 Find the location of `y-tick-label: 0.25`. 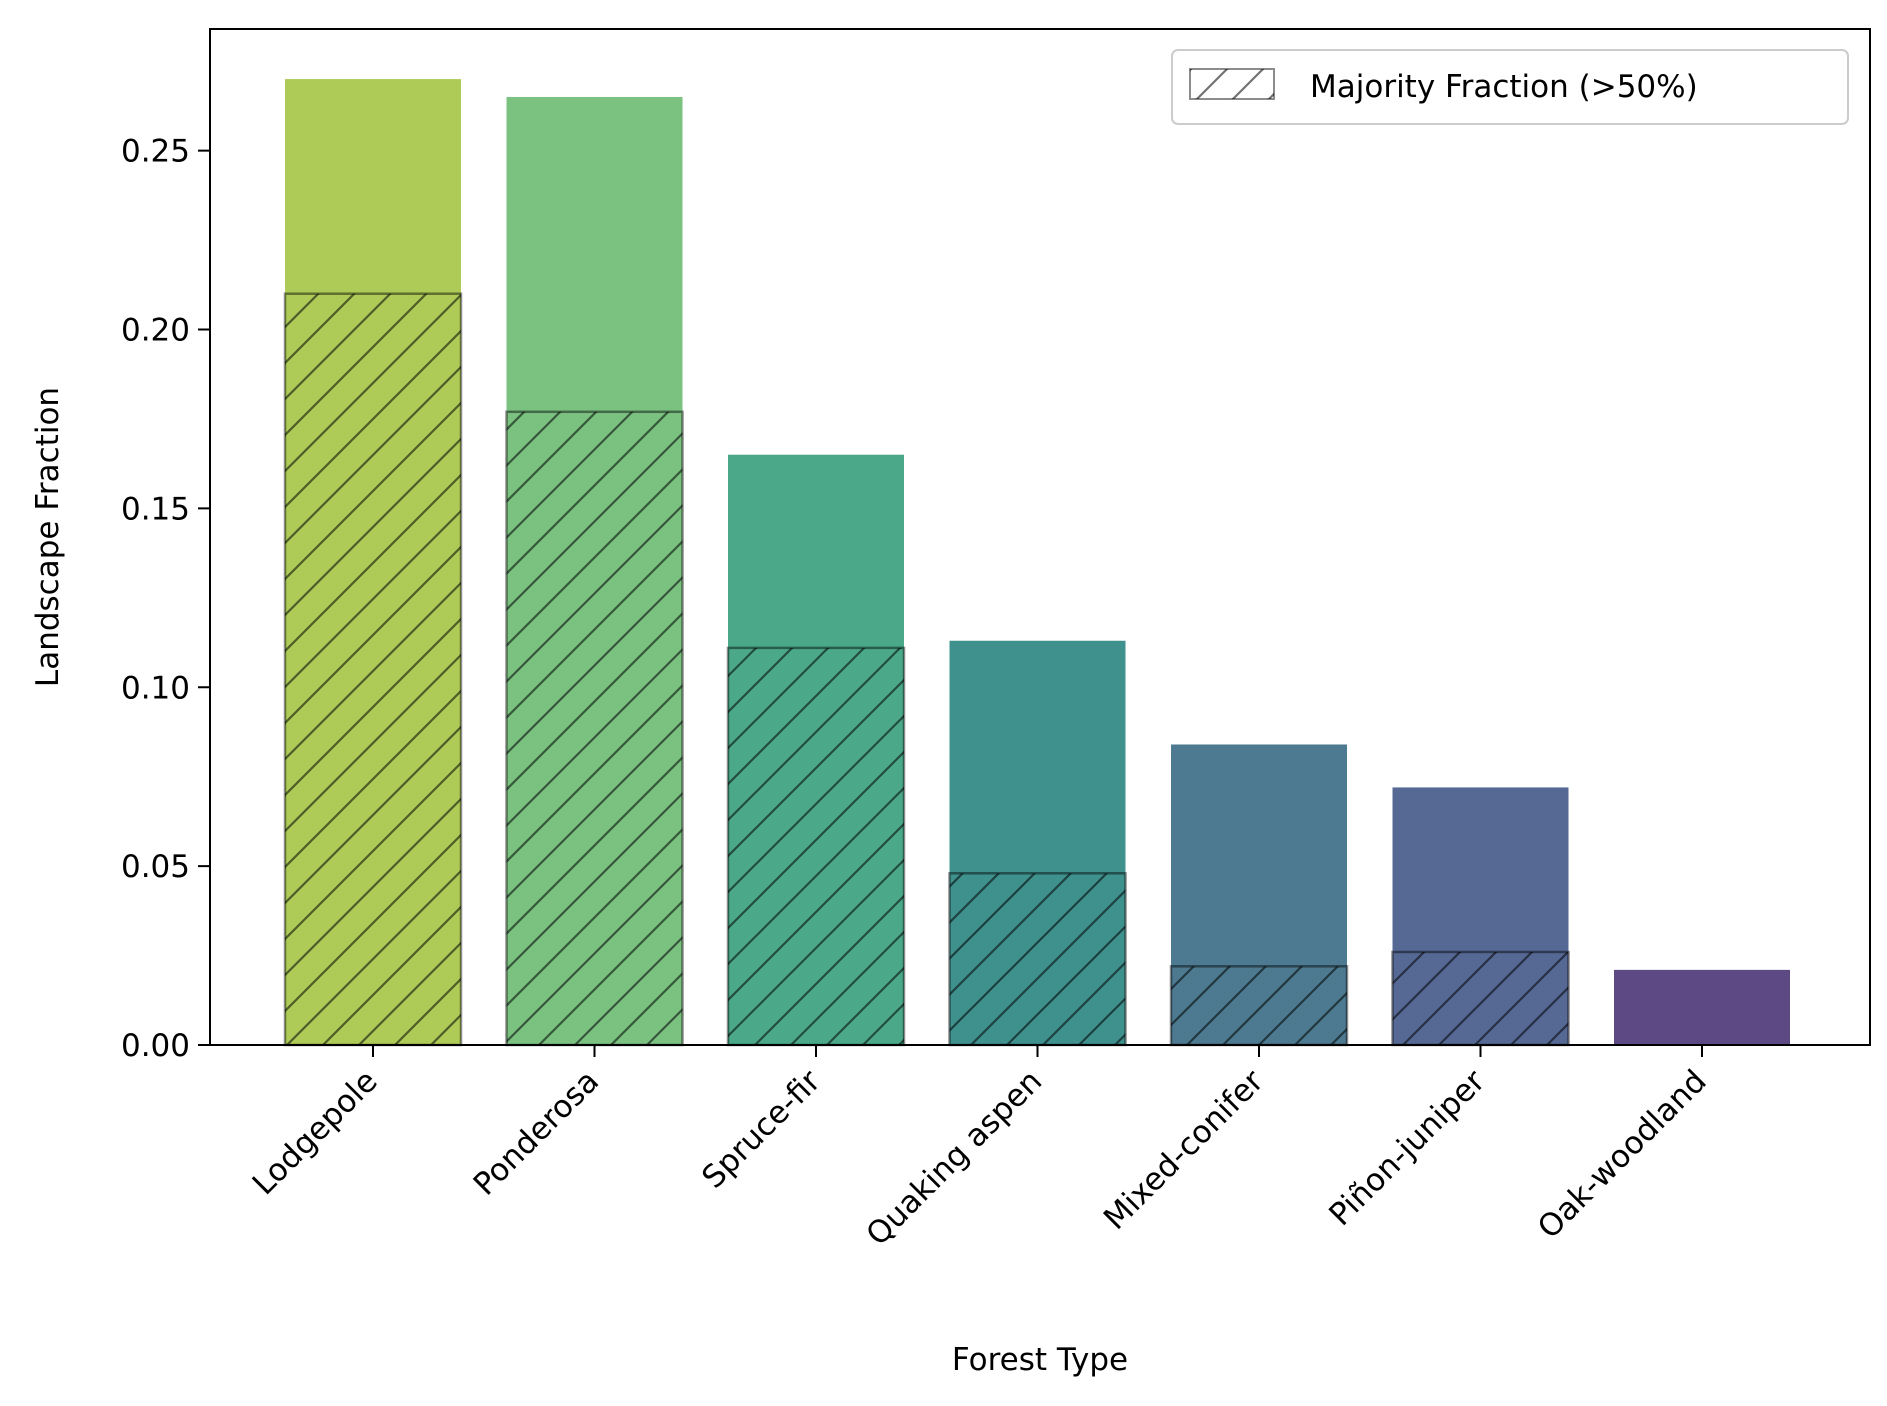

y-tick-label: 0.25 is located at coordinates (155, 152).